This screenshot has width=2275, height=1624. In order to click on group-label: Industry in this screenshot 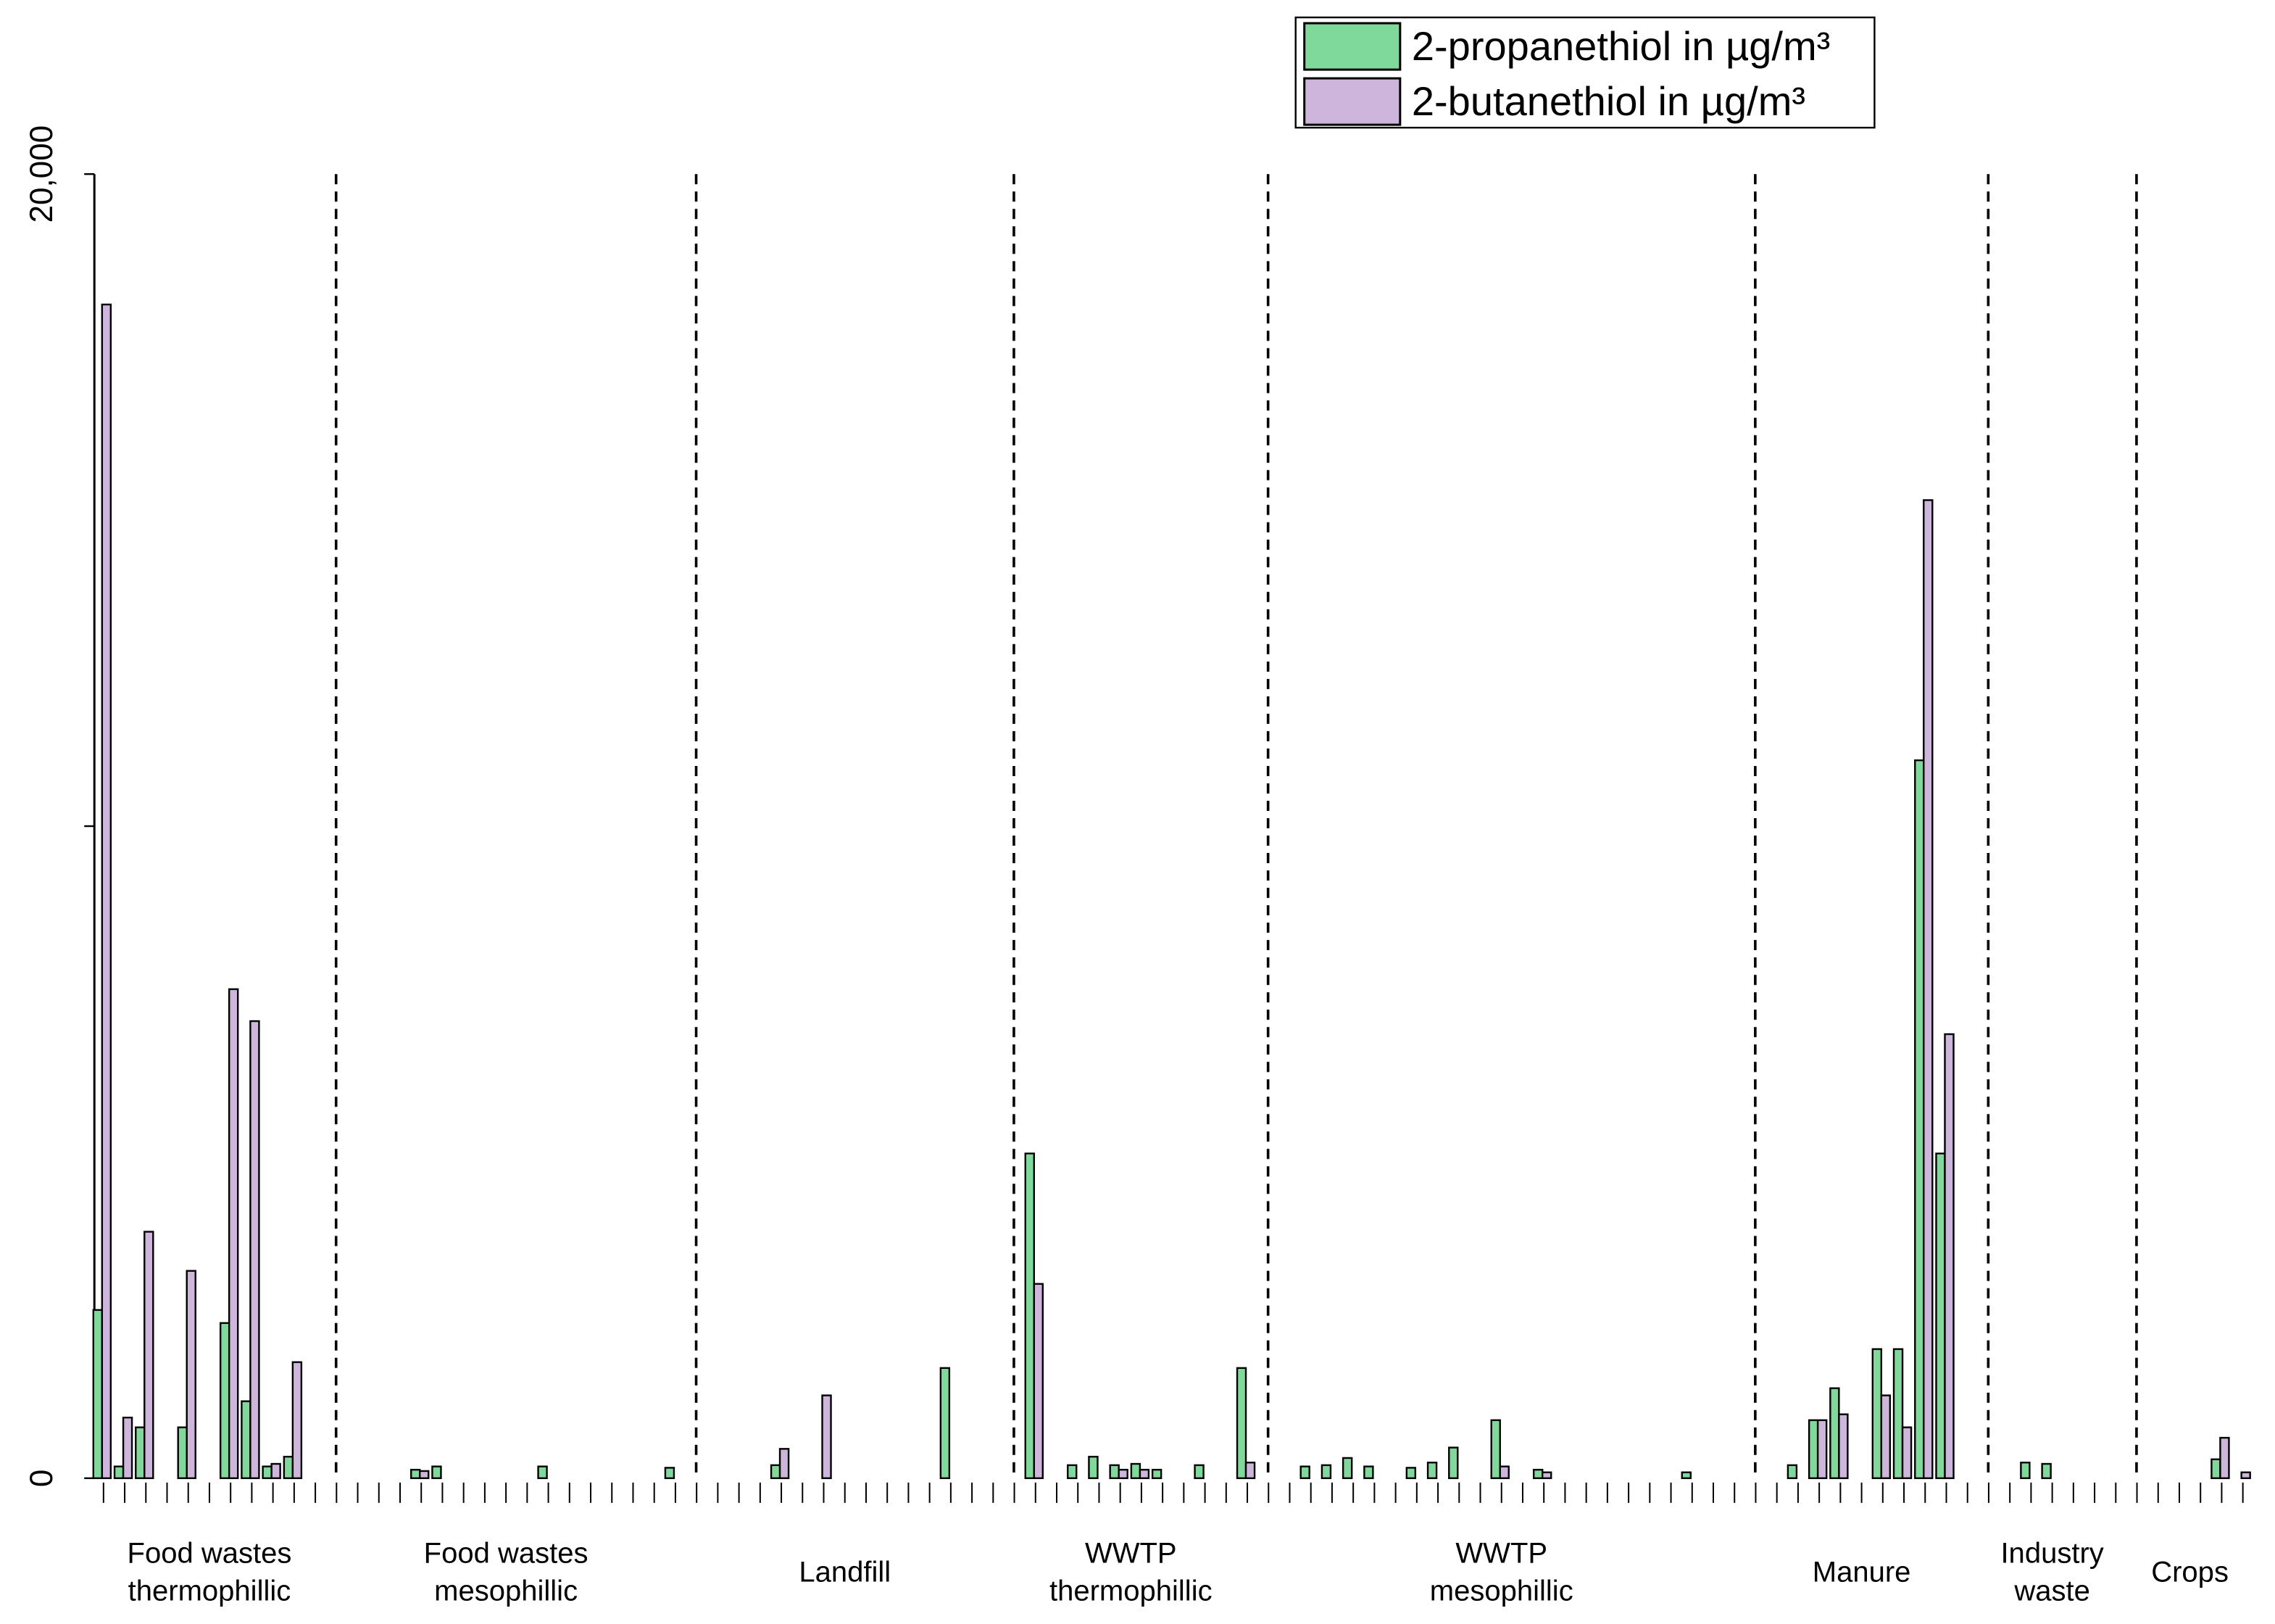, I will do `click(2052, 1553)`.